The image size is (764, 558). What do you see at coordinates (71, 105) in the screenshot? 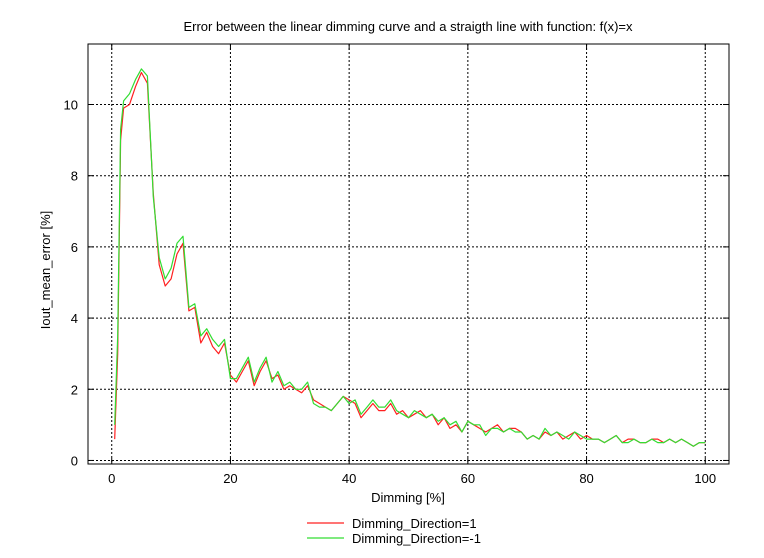
I see `y-tick-label: 10` at bounding box center [71, 105].